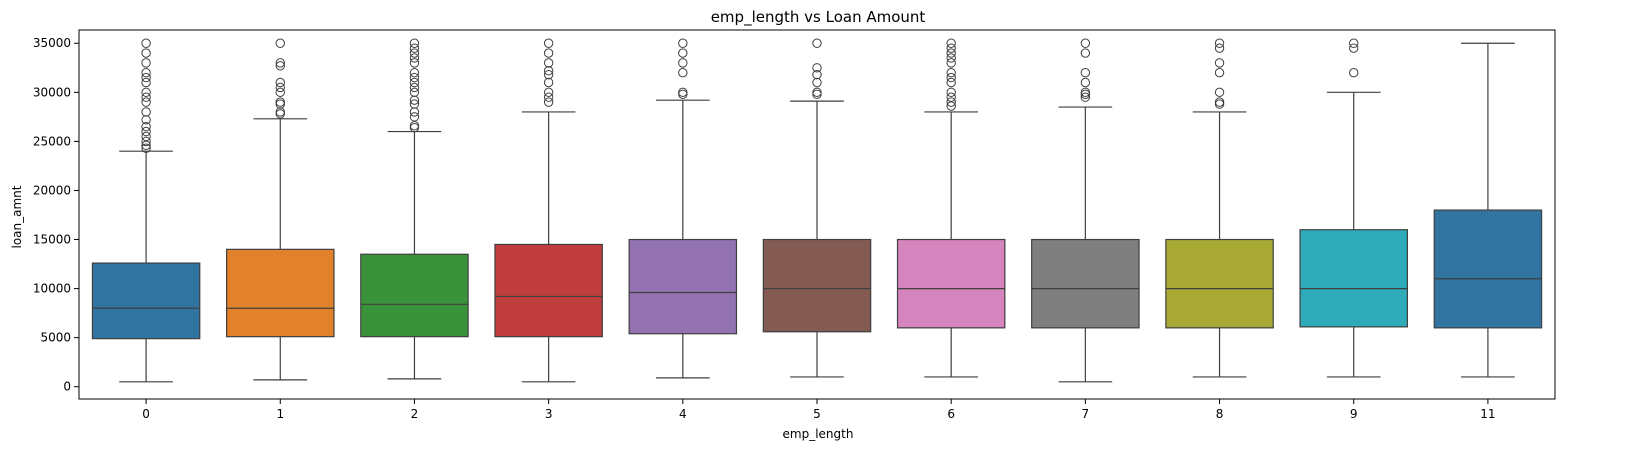  Describe the element at coordinates (683, 414) in the screenshot. I see `x-tick-label: 4` at that location.